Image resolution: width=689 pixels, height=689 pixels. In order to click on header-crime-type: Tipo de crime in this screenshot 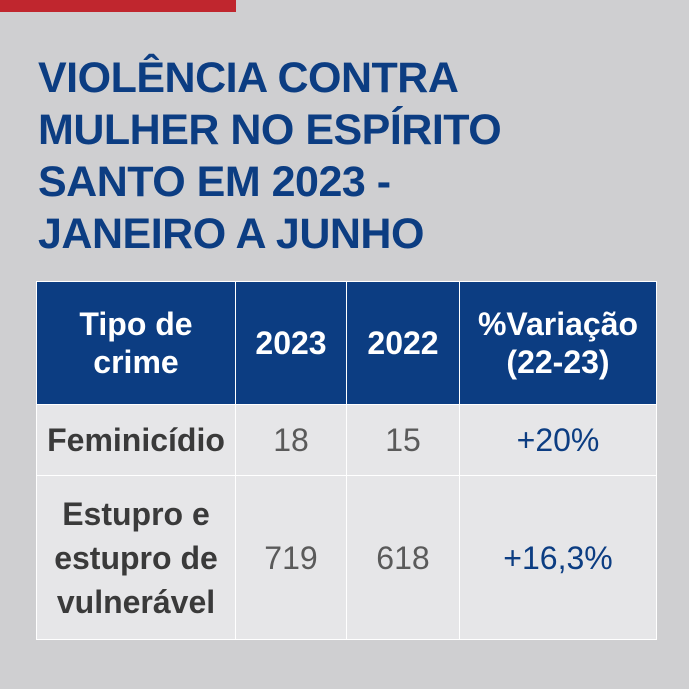, I will do `click(136, 343)`.